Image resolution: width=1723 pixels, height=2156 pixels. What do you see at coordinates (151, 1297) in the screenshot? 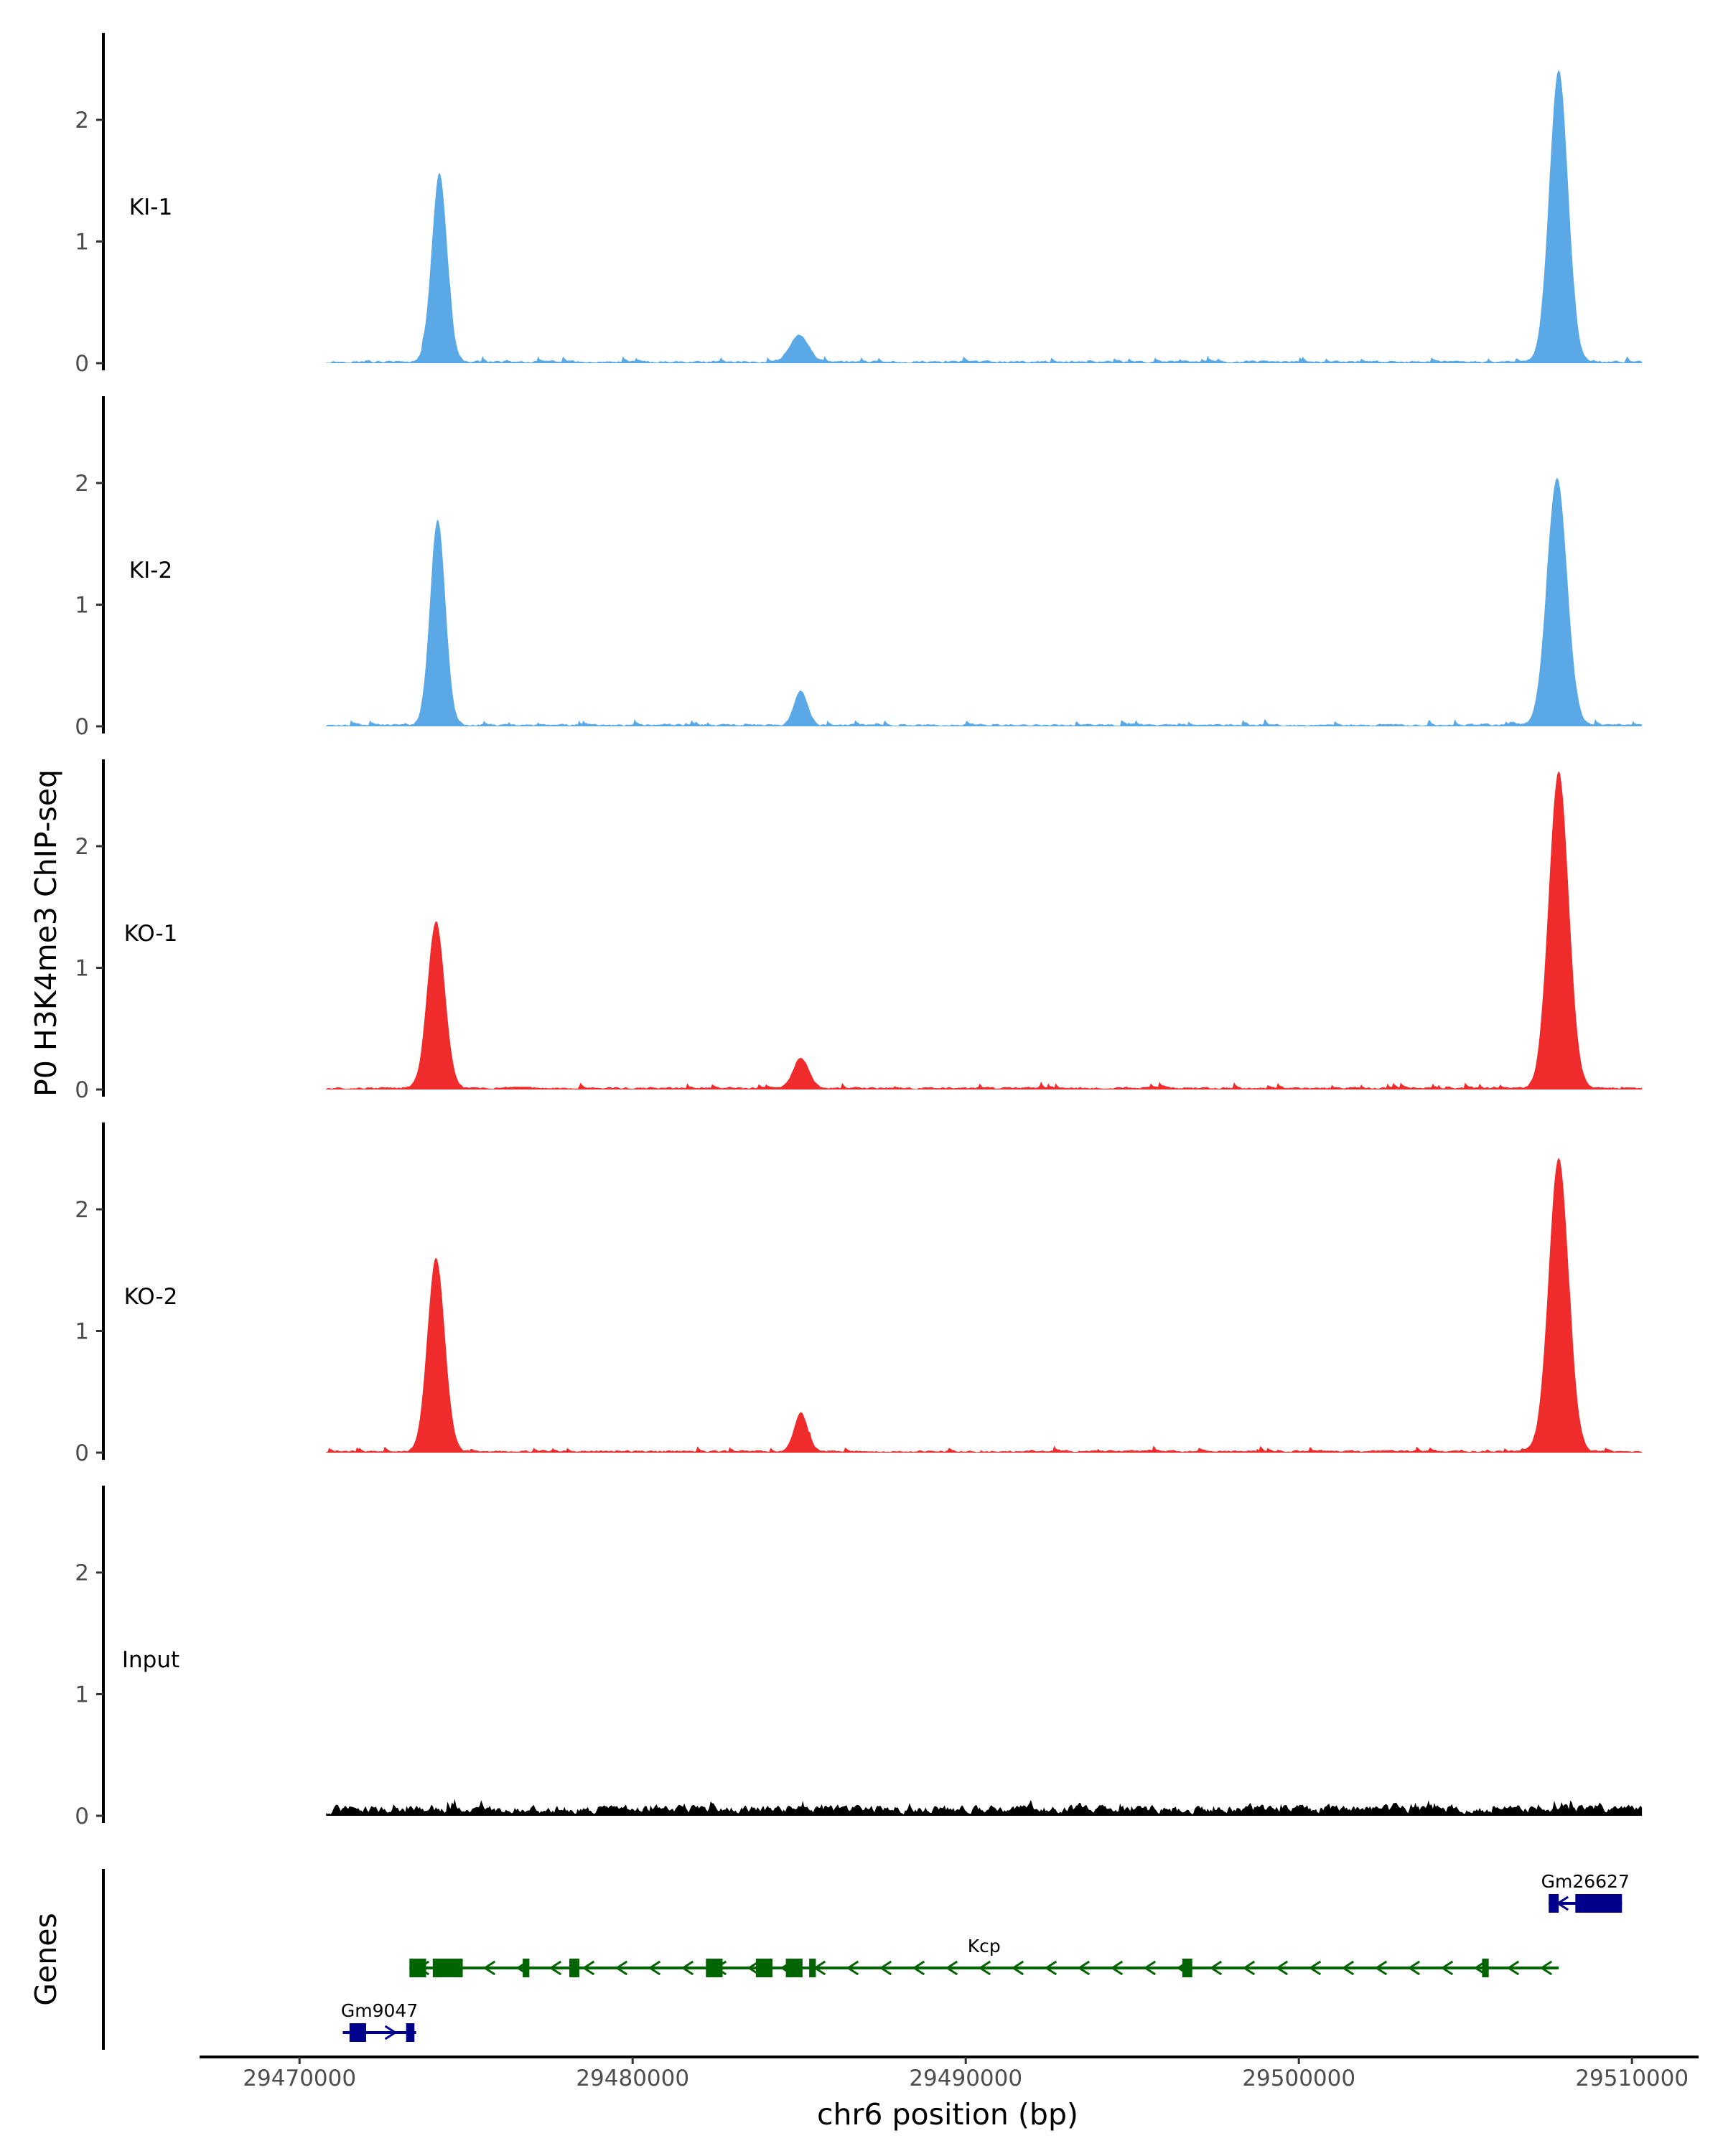
I see `track-label-ko-2: KO-2` at bounding box center [151, 1297].